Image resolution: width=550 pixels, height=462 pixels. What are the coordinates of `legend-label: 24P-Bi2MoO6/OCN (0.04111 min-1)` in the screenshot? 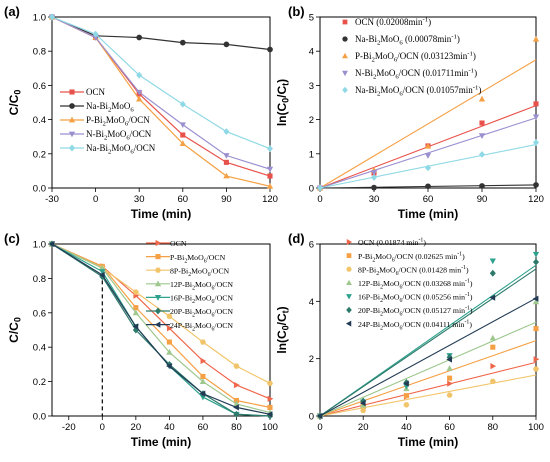 It's located at (415, 325).